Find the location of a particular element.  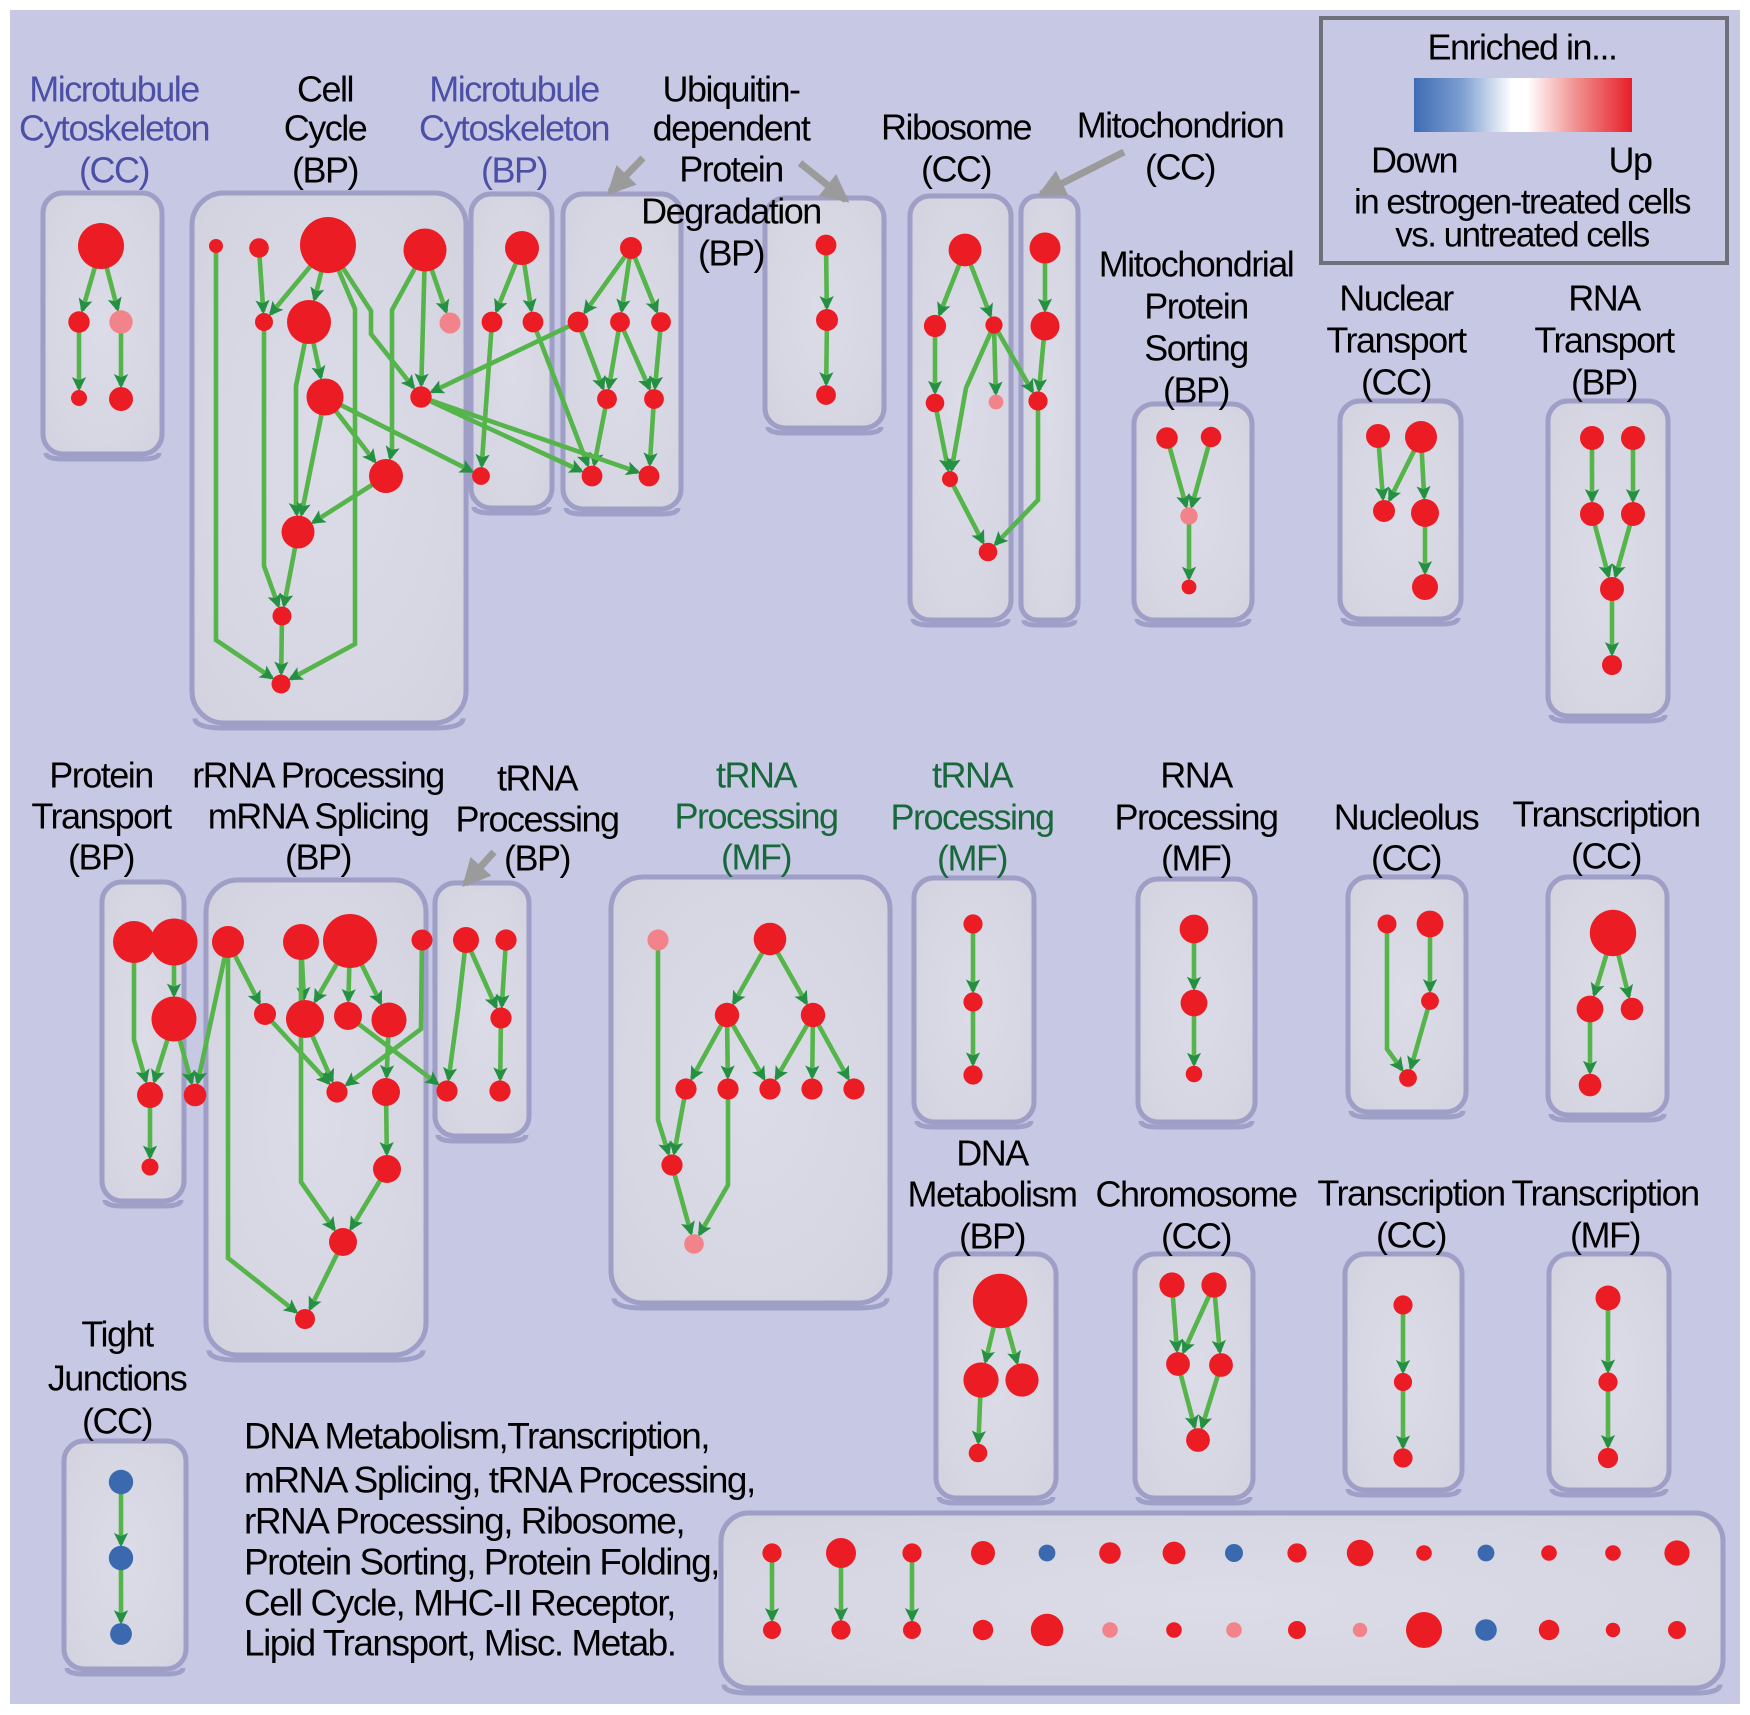

svg-text: Cycle is located at coordinates (325, 128).